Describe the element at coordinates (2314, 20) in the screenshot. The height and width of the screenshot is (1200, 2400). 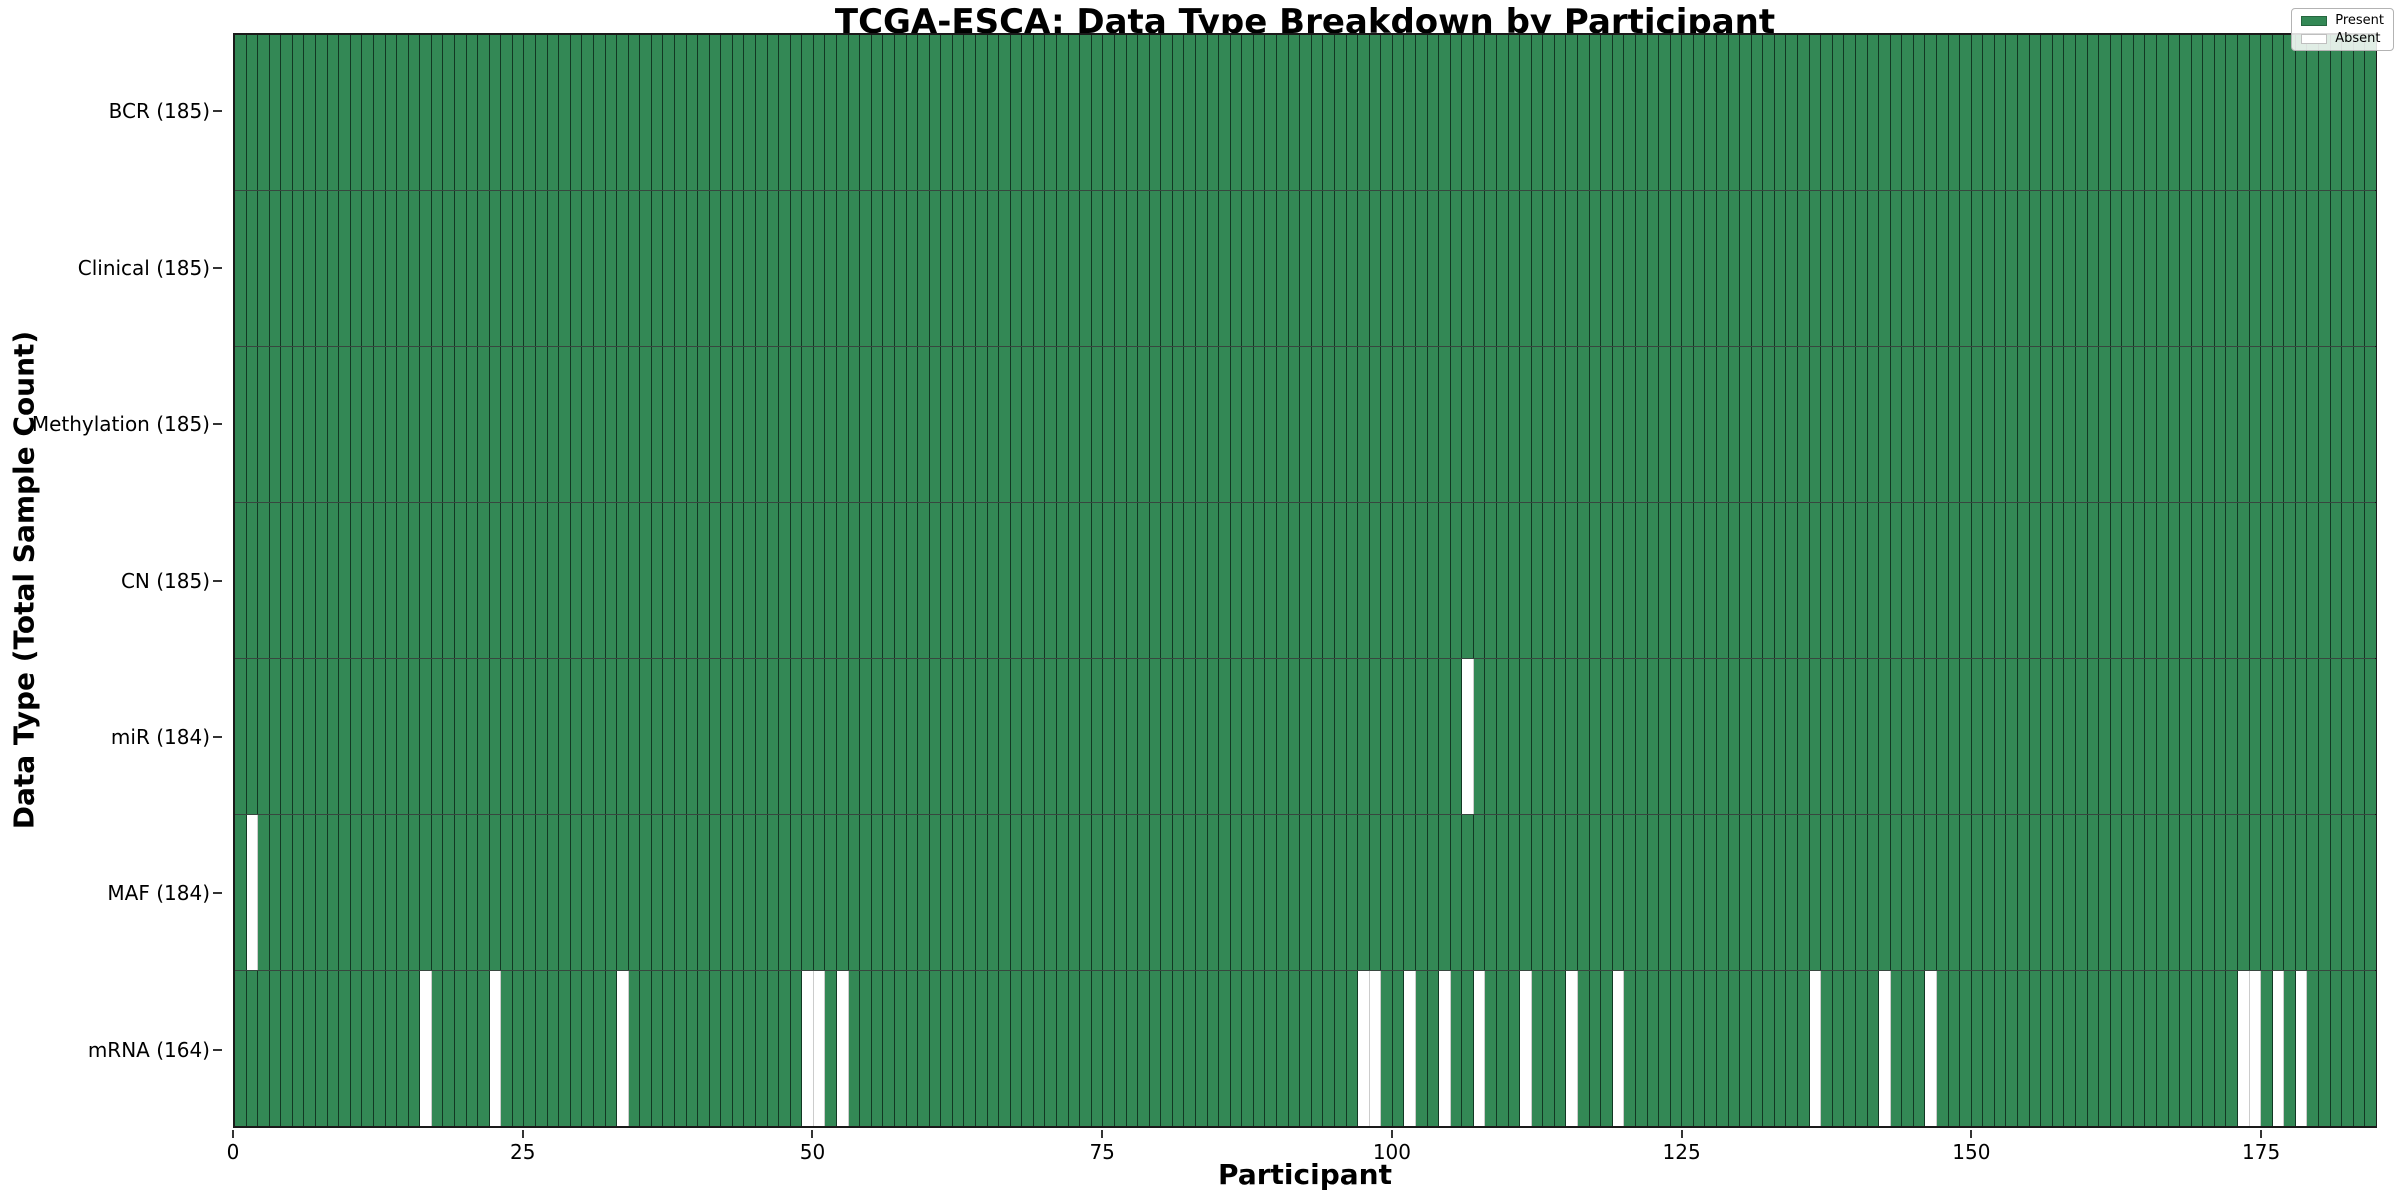
I see `legend-swatch-present` at that location.